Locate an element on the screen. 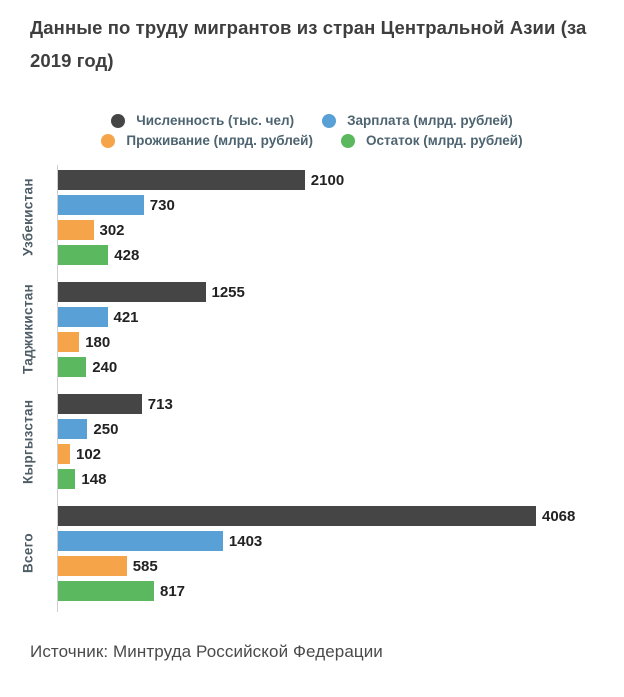 This screenshot has width=624, height=697. bars-stack: 2100 730 302 428 is located at coordinates (341, 217).